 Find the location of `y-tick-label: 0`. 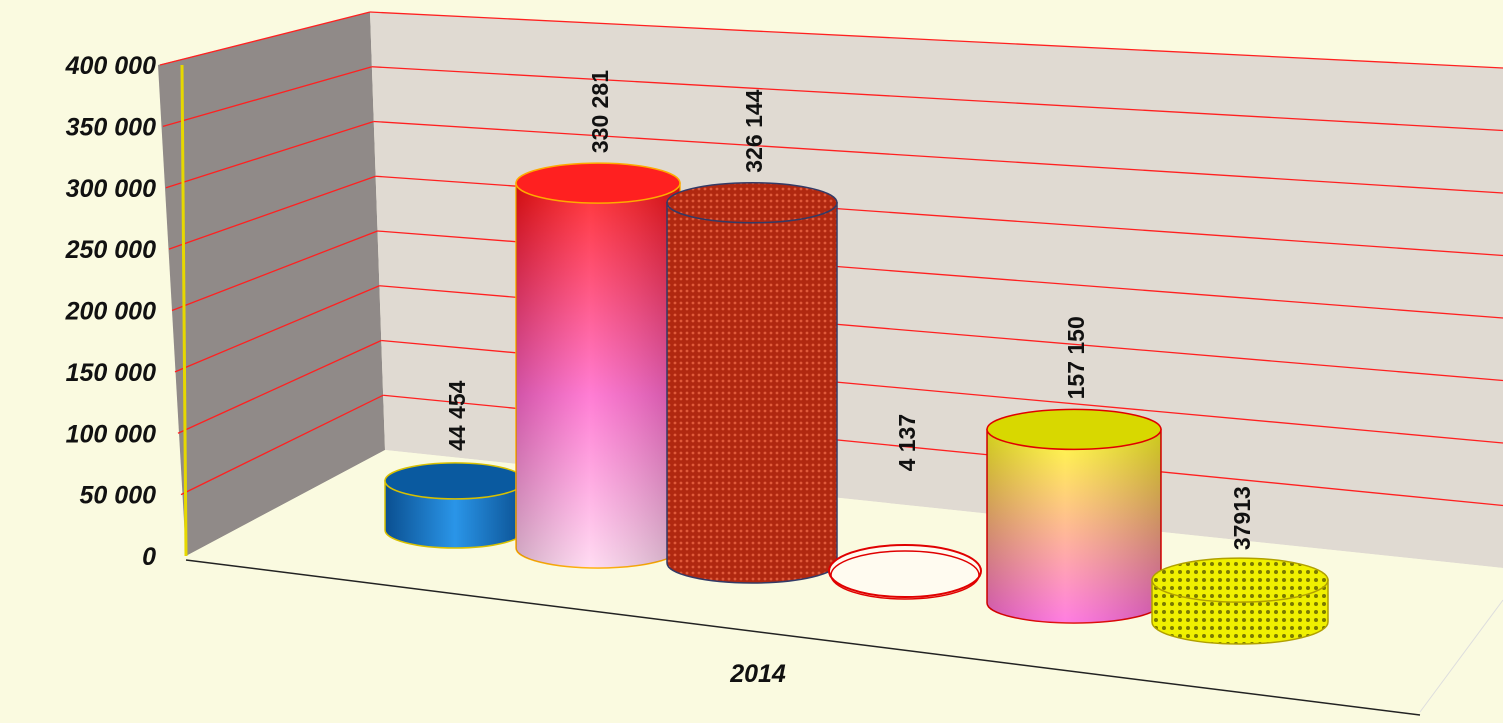

y-tick-label: 0 is located at coordinates (149, 557).